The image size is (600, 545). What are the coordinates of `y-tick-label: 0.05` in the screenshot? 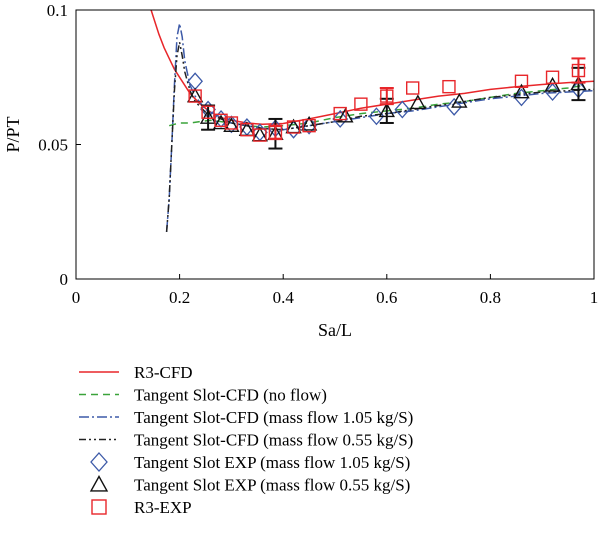 It's located at (53, 145).